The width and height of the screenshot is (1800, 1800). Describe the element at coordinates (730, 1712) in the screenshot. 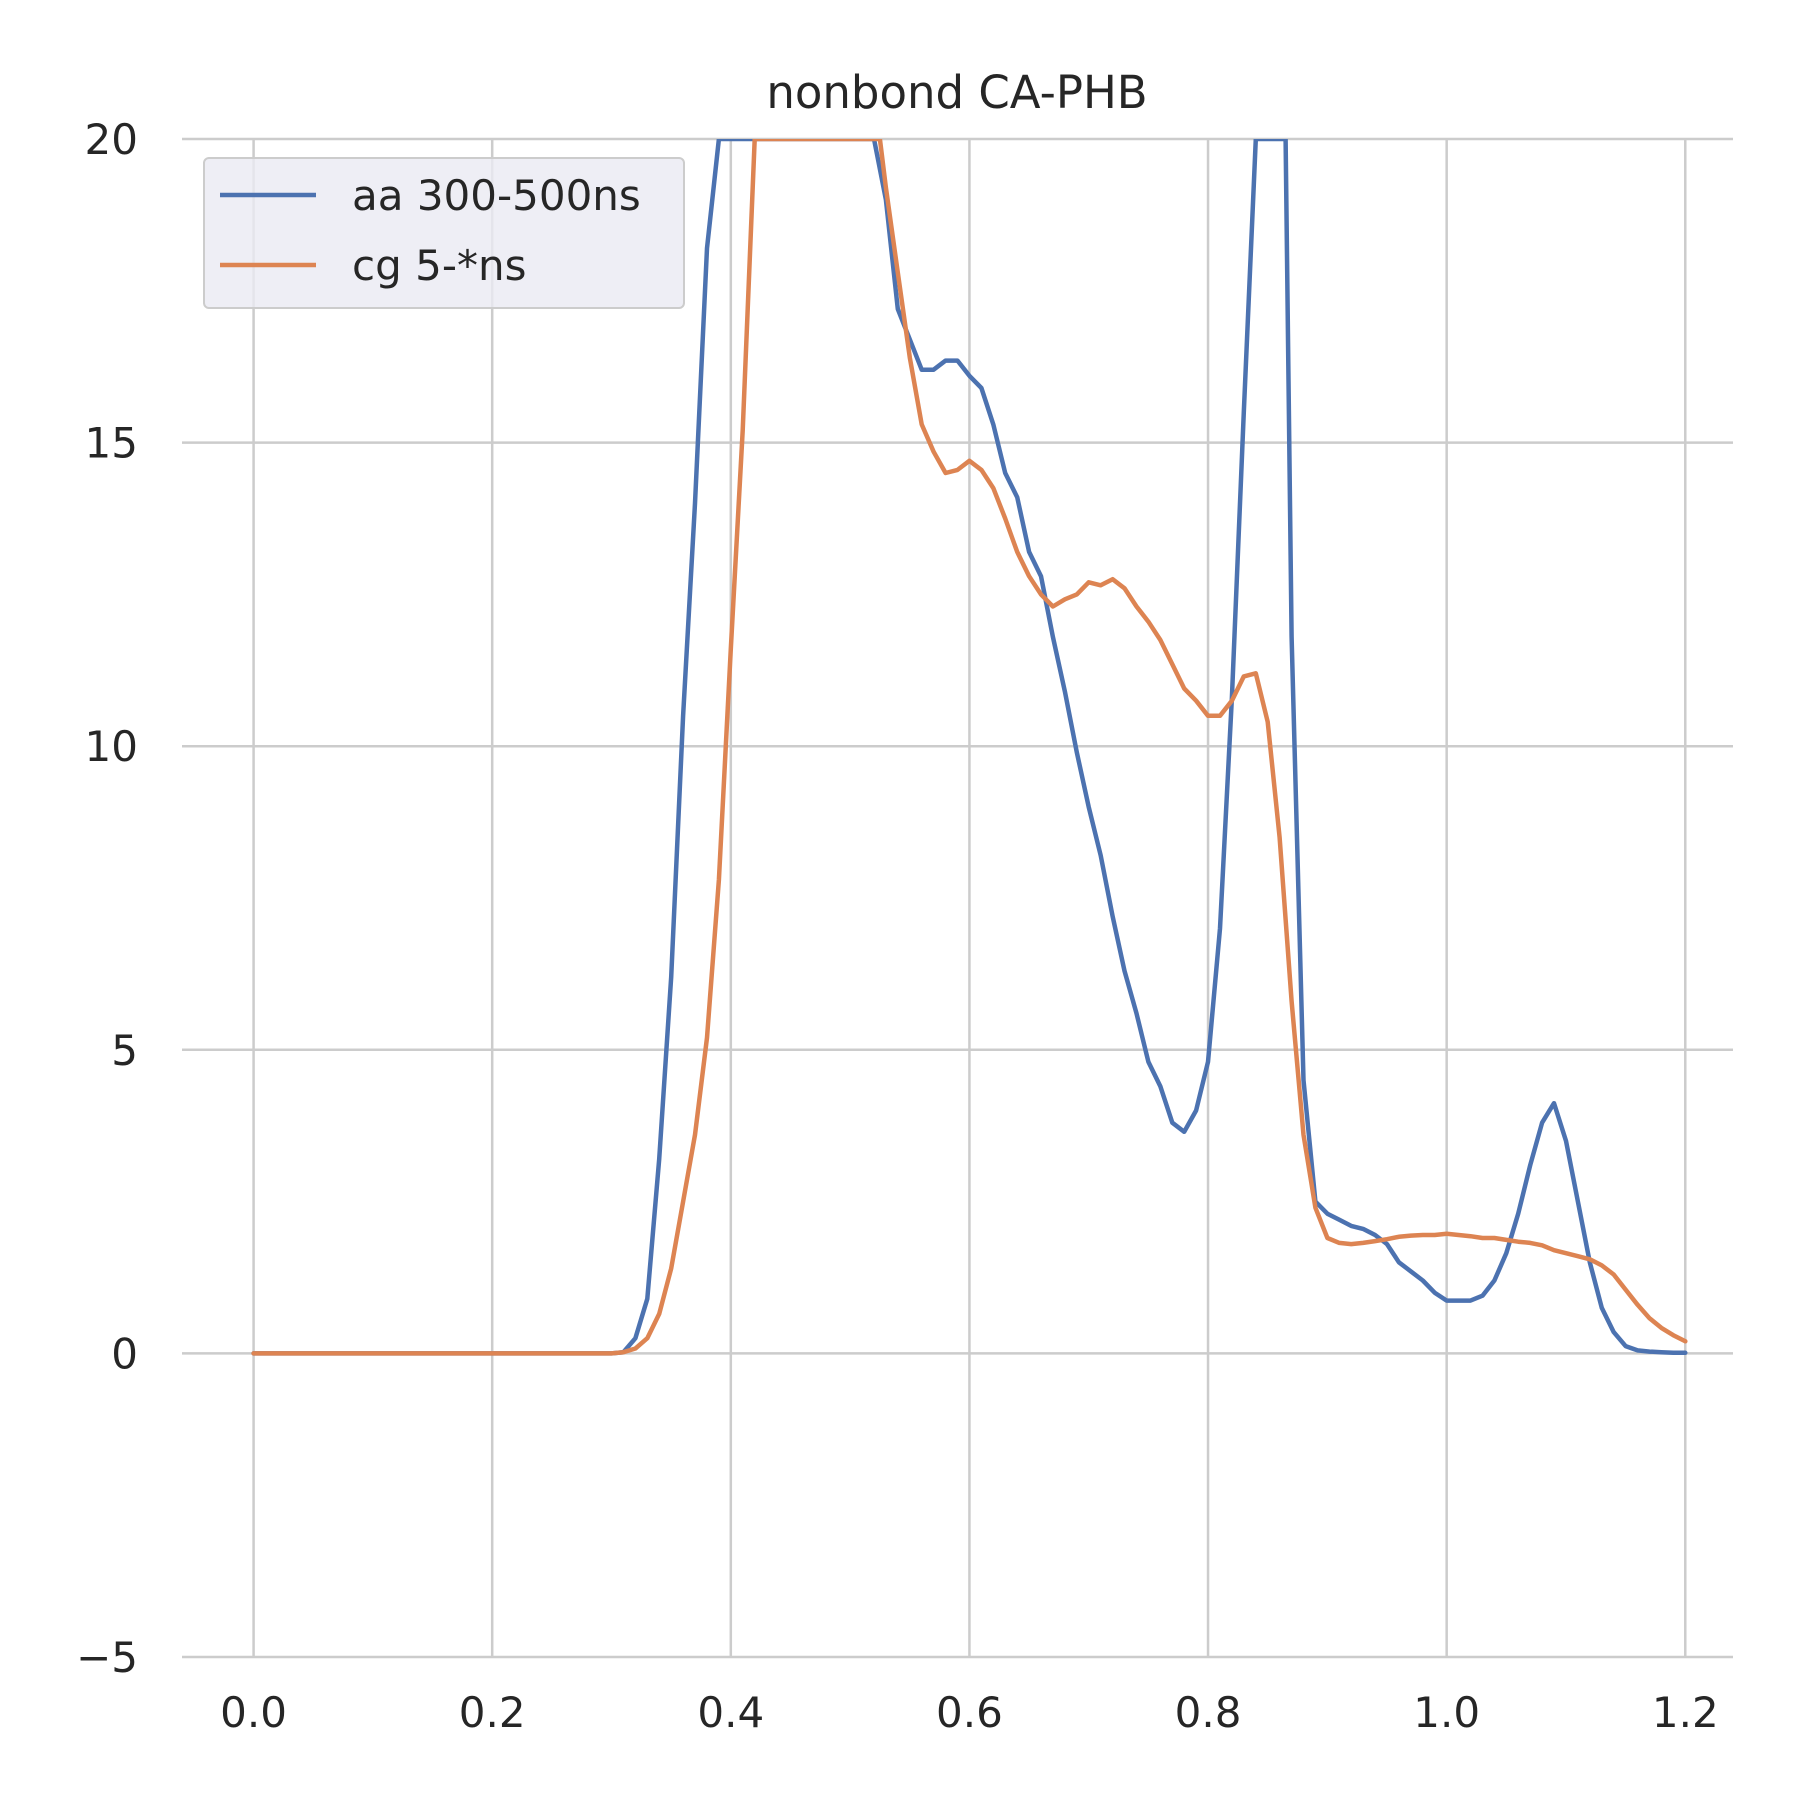

I see `x-tick-label: 0.4` at that location.